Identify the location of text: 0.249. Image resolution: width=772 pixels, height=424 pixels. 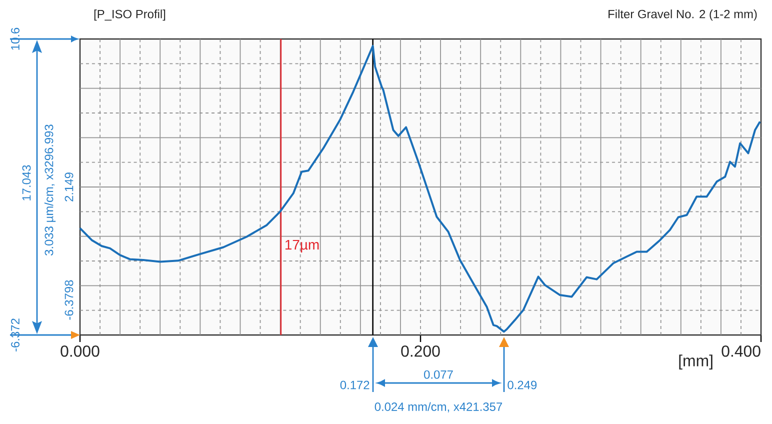
(522, 385).